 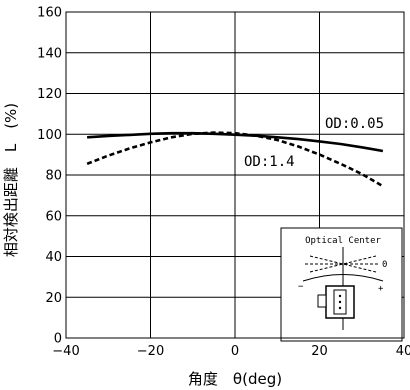 I want to click on y-tick-label: 0, so click(x=58, y=339).